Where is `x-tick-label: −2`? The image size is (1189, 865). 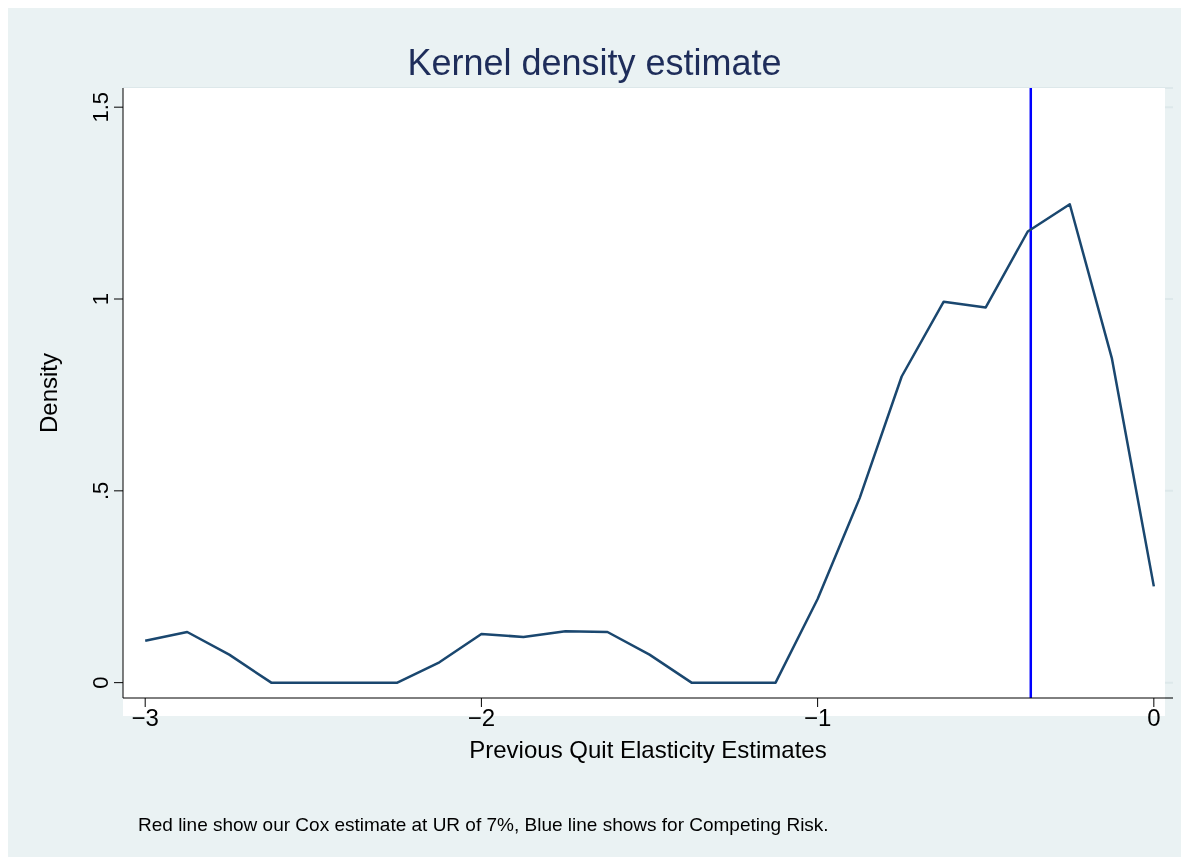 x-tick-label: −2 is located at coordinates (481, 718).